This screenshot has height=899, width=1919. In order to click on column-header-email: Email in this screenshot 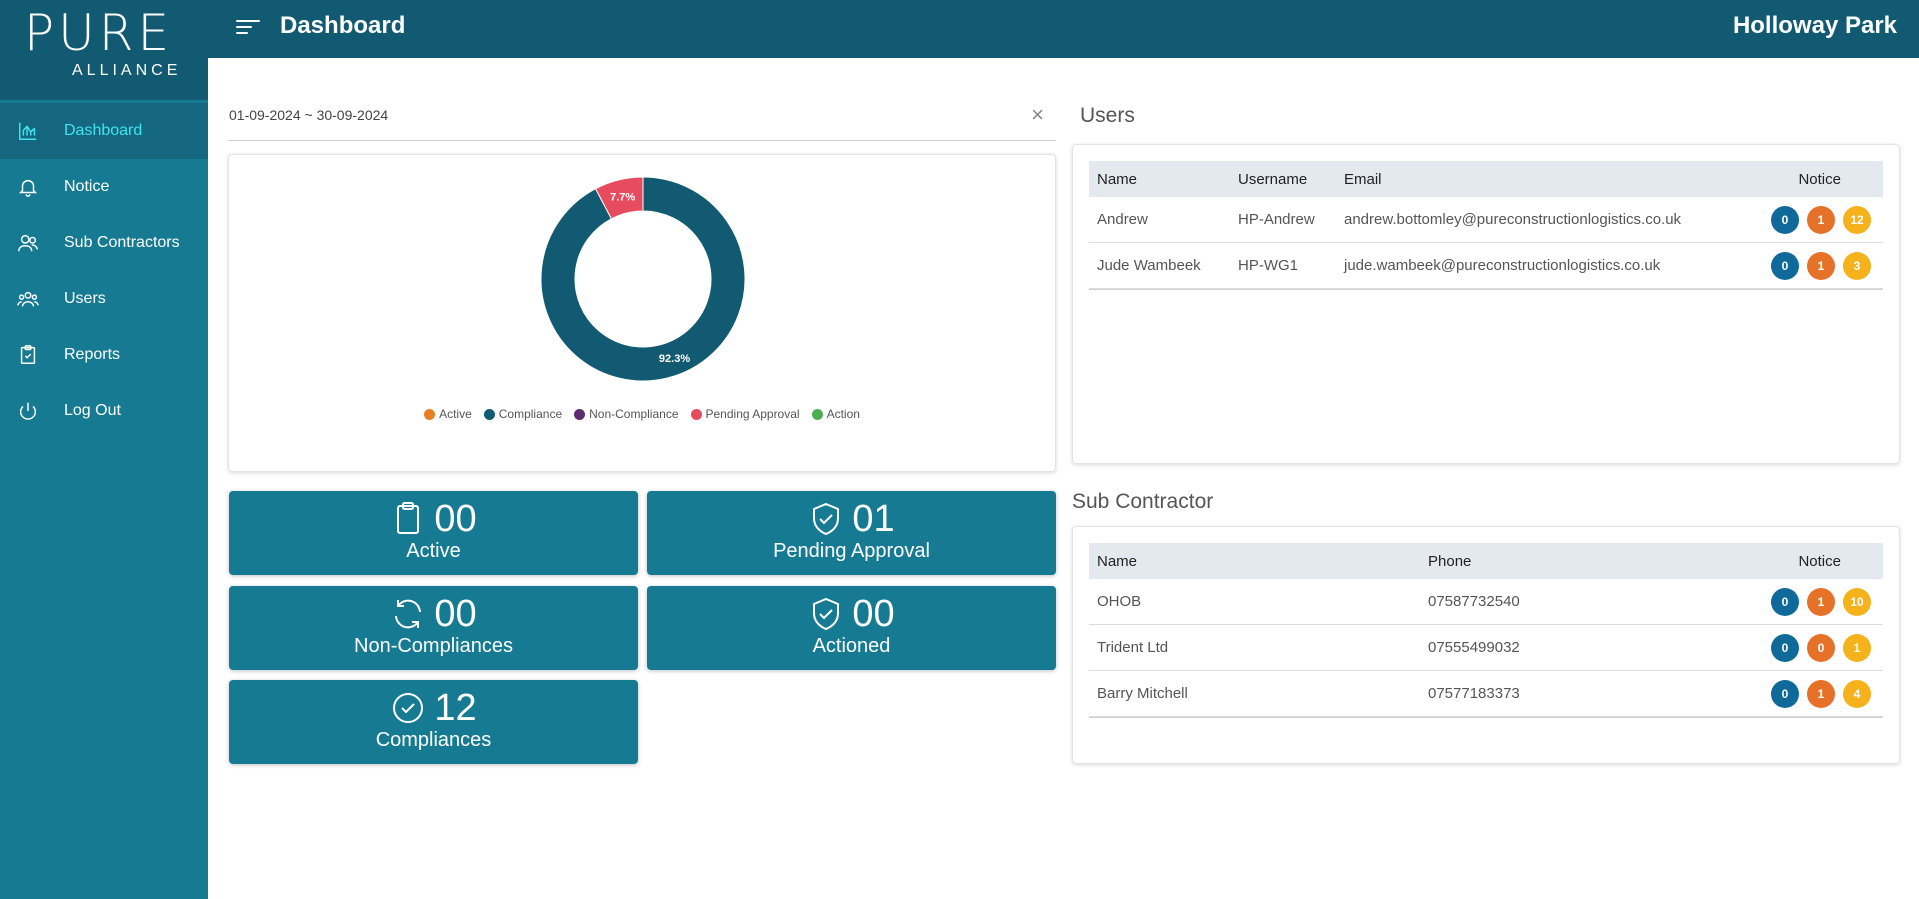, I will do `click(1363, 179)`.